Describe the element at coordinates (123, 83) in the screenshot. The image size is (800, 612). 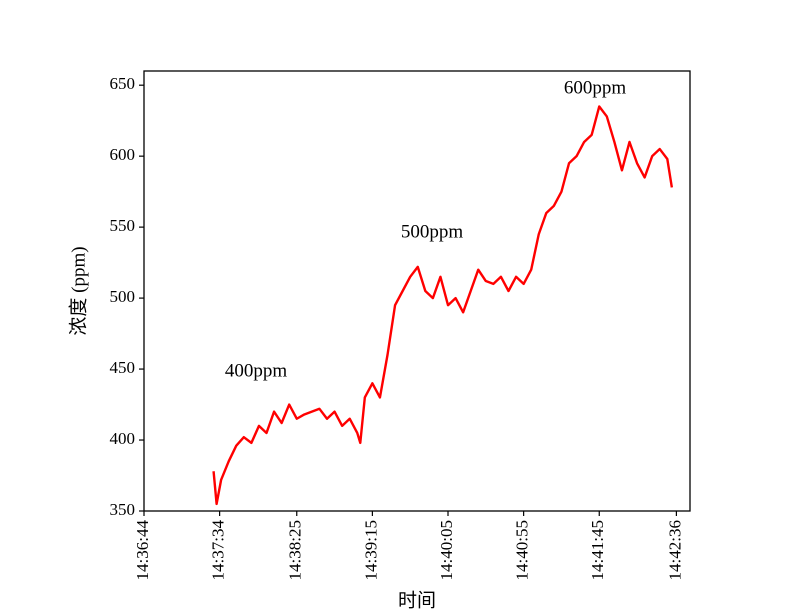
I see `y-tick-label: 650` at that location.